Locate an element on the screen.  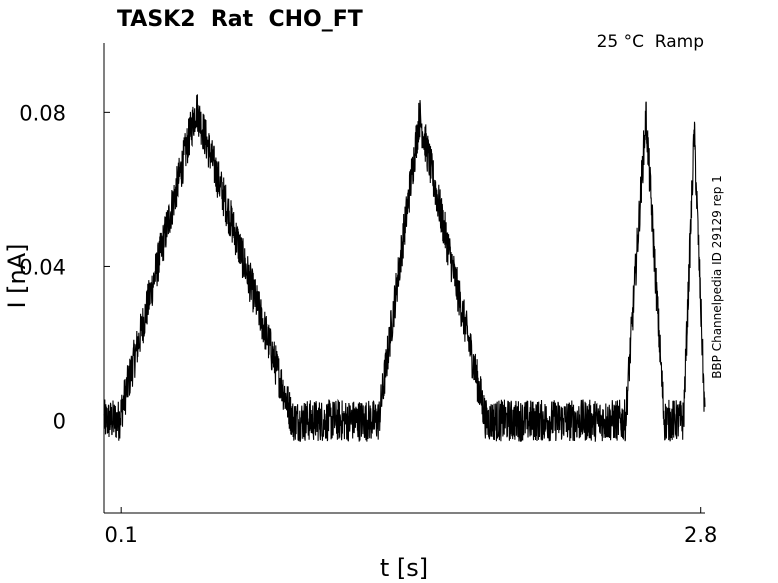
chart-subtitle: 25 °C Ramp is located at coordinates (650, 42).